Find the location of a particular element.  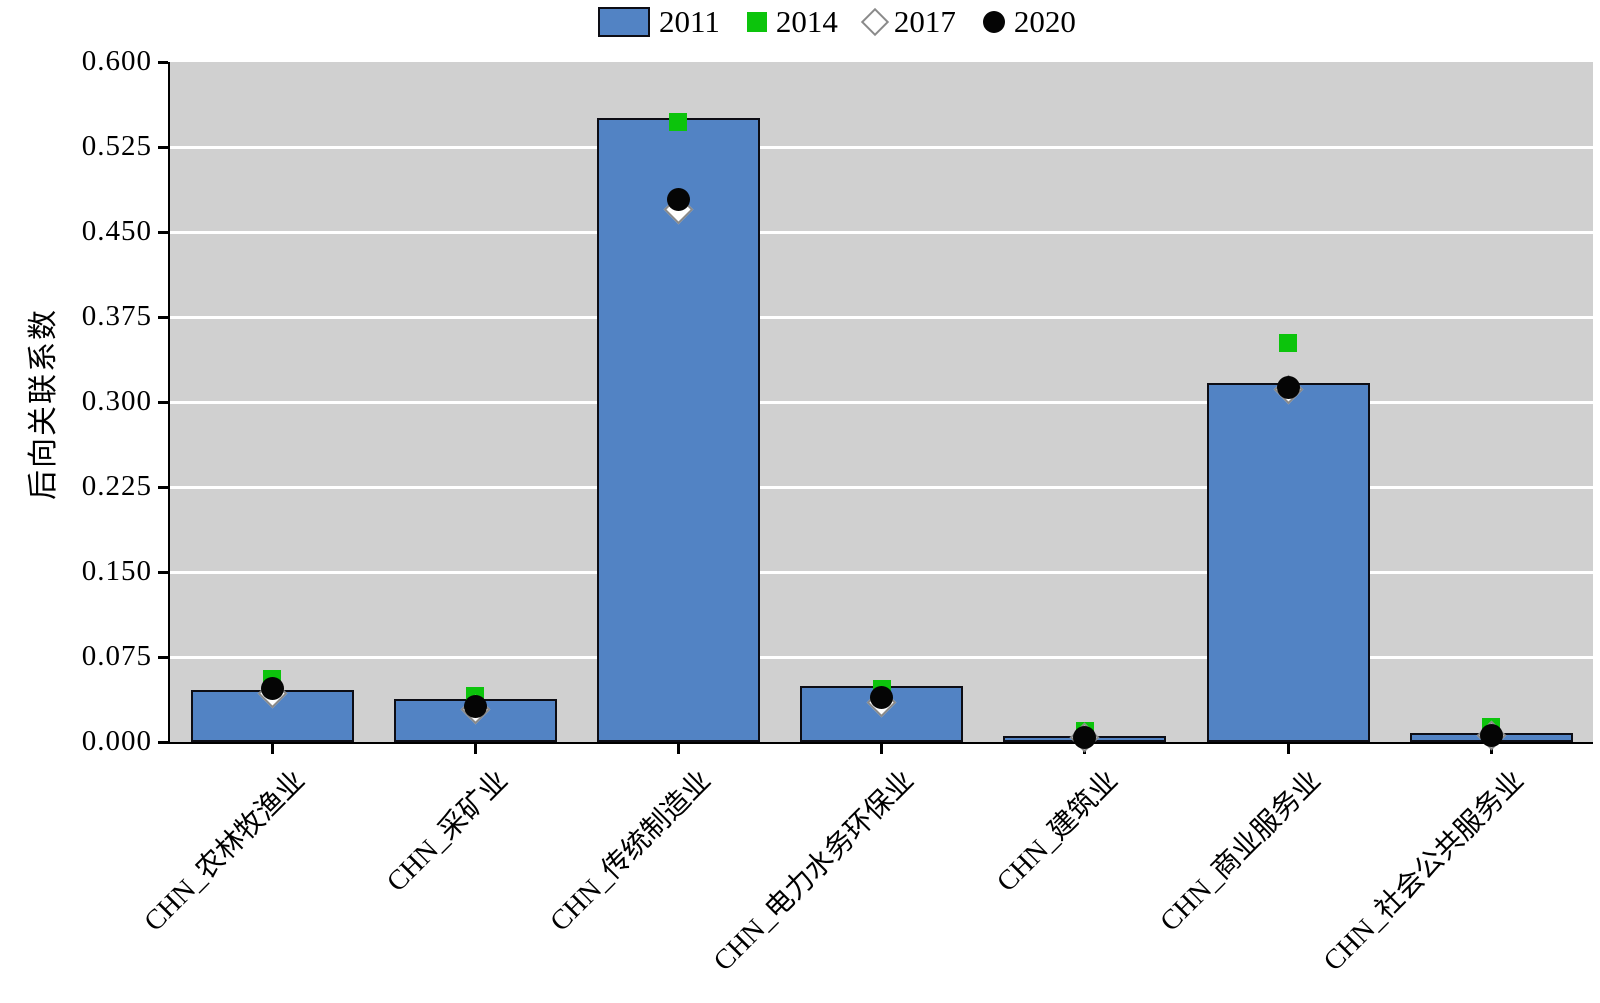

y-tick-label: 0.075 is located at coordinates (116, 656).